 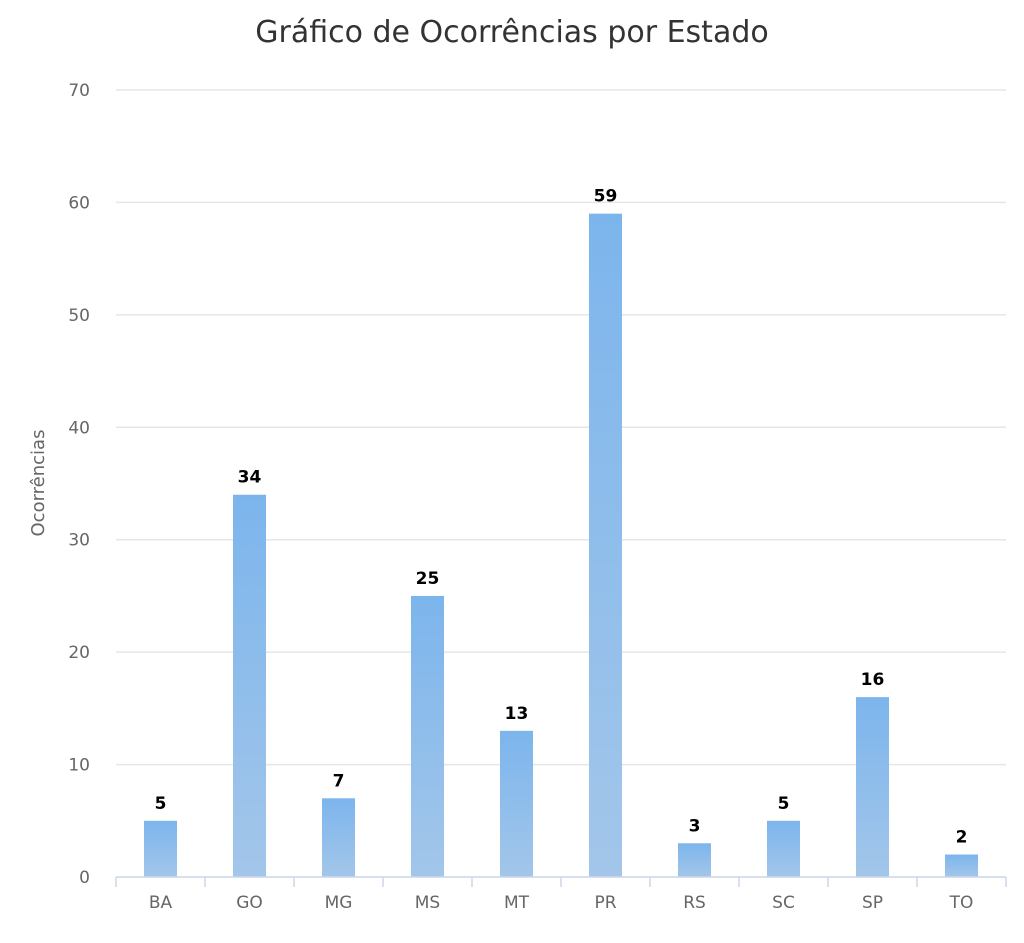 I want to click on bar-ms, so click(x=427, y=736).